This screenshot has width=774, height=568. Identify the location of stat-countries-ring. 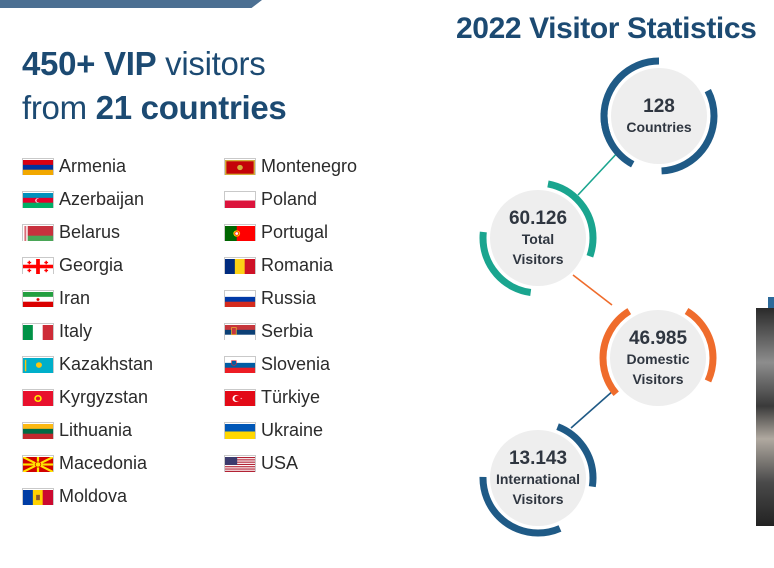
(659, 116).